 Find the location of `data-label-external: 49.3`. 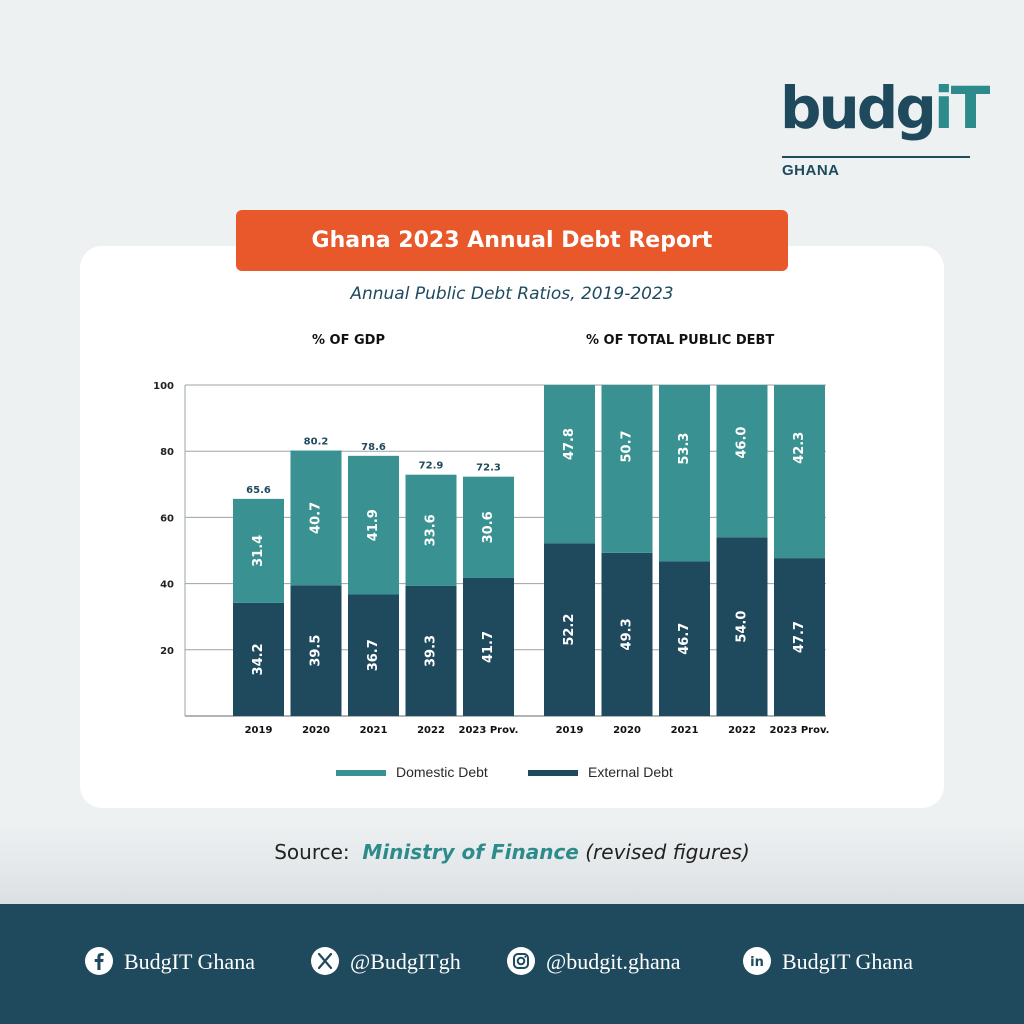

data-label-external: 49.3 is located at coordinates (627, 634).